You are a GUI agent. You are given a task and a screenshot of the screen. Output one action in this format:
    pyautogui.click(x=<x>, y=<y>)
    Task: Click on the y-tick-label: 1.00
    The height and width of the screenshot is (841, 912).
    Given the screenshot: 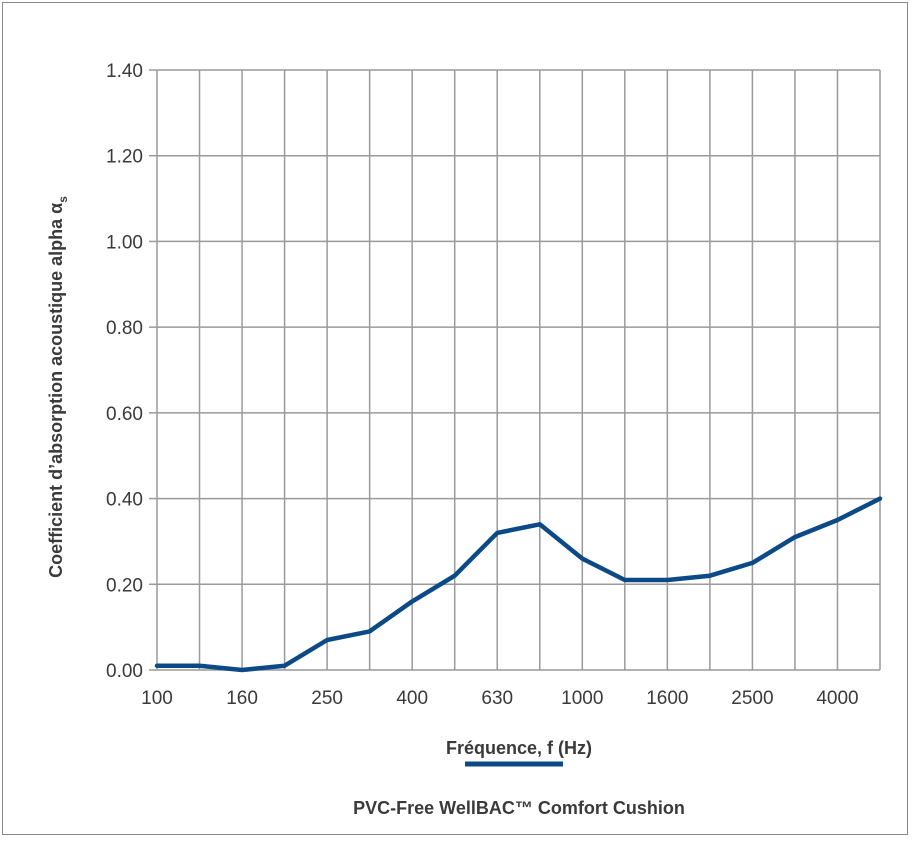 What is the action you would take?
    pyautogui.click(x=124, y=242)
    